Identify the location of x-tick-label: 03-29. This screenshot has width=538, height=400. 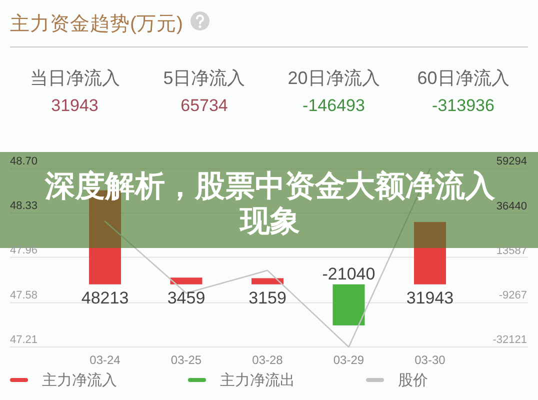
(348, 360).